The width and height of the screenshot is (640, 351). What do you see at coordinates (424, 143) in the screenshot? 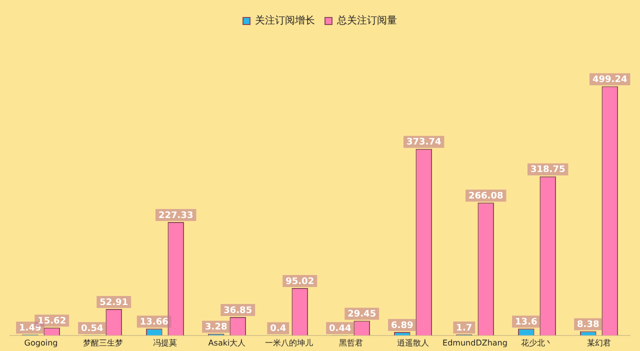
I see `data-label: 373.74` at bounding box center [424, 143].